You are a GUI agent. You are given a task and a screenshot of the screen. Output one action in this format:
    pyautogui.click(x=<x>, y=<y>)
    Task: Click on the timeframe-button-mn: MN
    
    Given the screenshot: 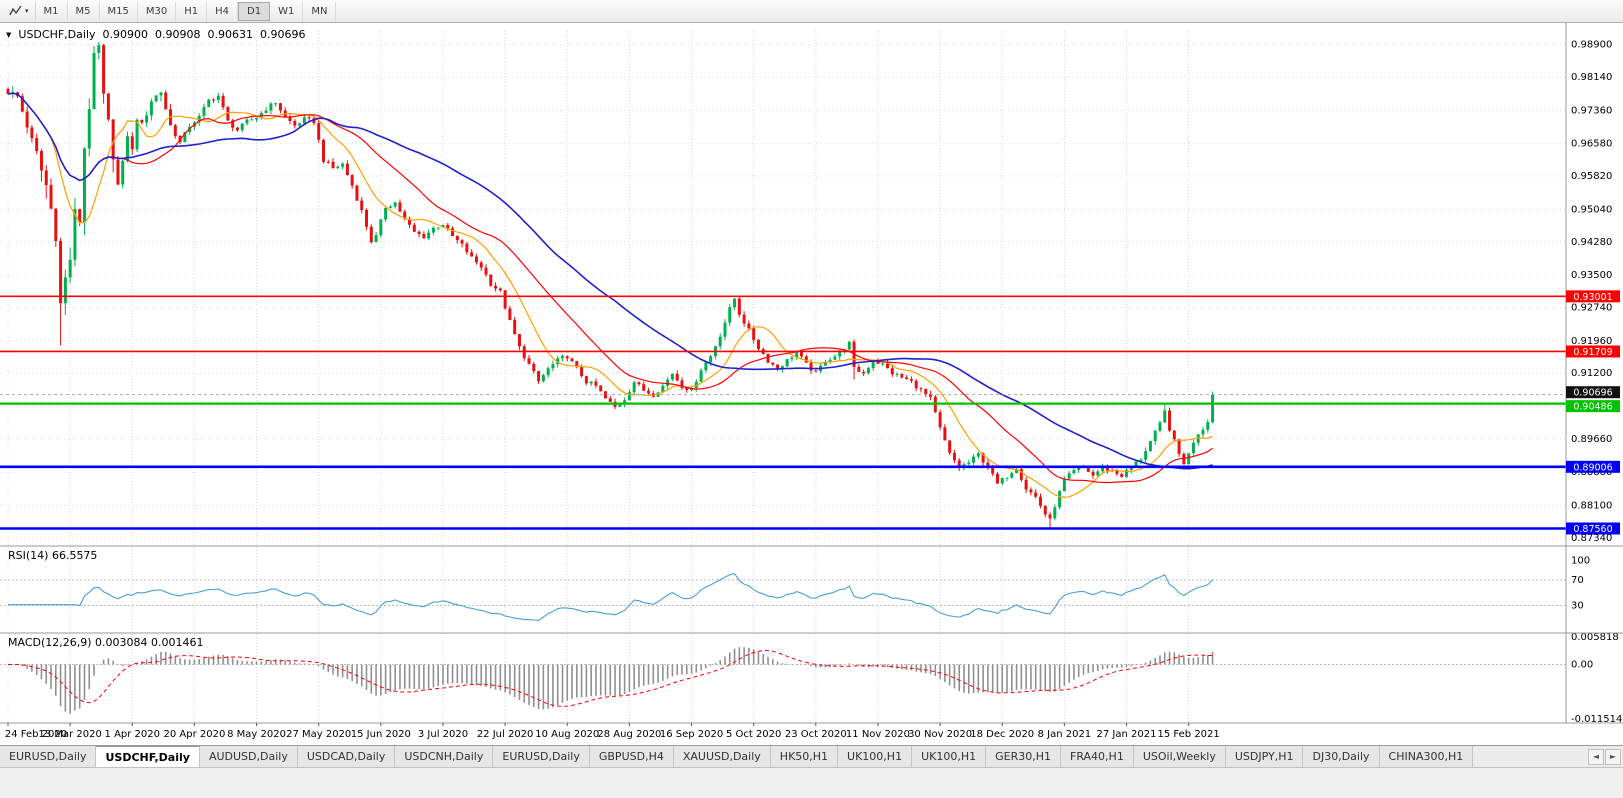 What is the action you would take?
    pyautogui.click(x=320, y=11)
    